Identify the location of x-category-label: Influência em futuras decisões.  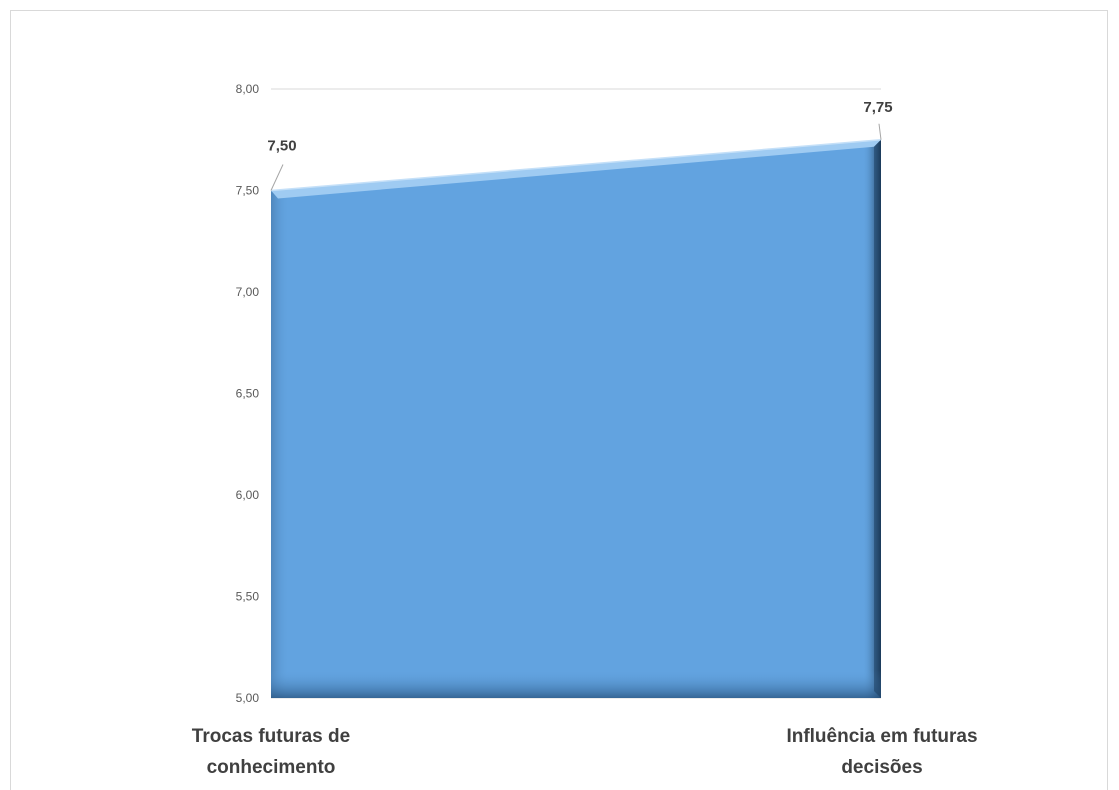
(881, 752).